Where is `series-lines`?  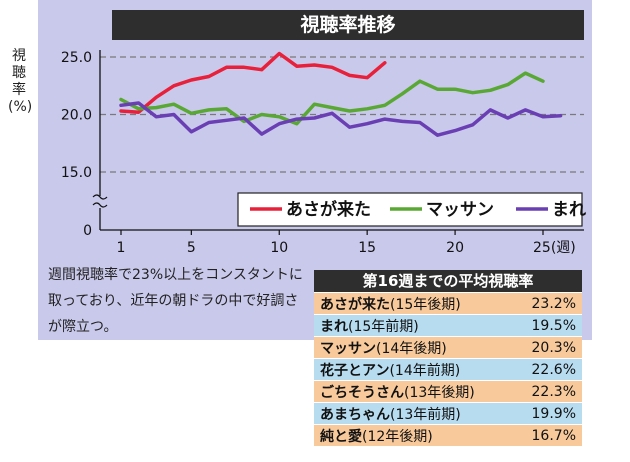
series-lines is located at coordinates (341, 94).